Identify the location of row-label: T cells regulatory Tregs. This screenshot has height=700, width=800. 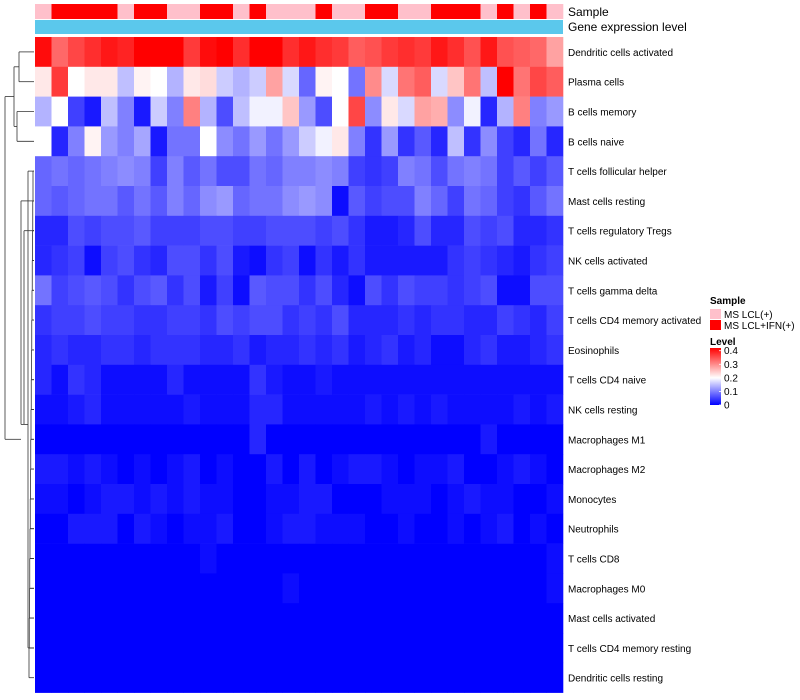
(620, 232).